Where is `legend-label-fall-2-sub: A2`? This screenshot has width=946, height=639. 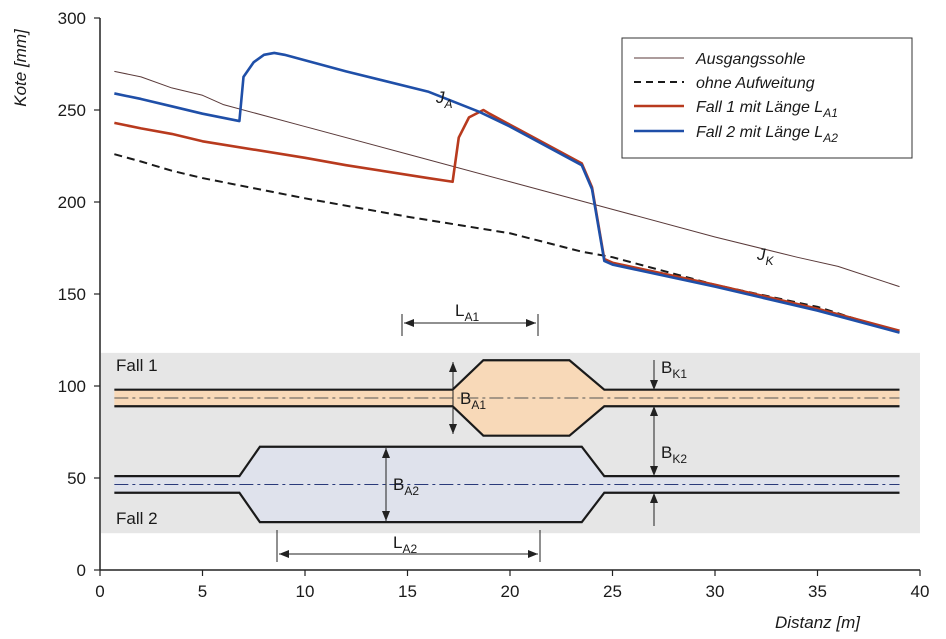 legend-label-fall-2-sub: A2 is located at coordinates (830, 138).